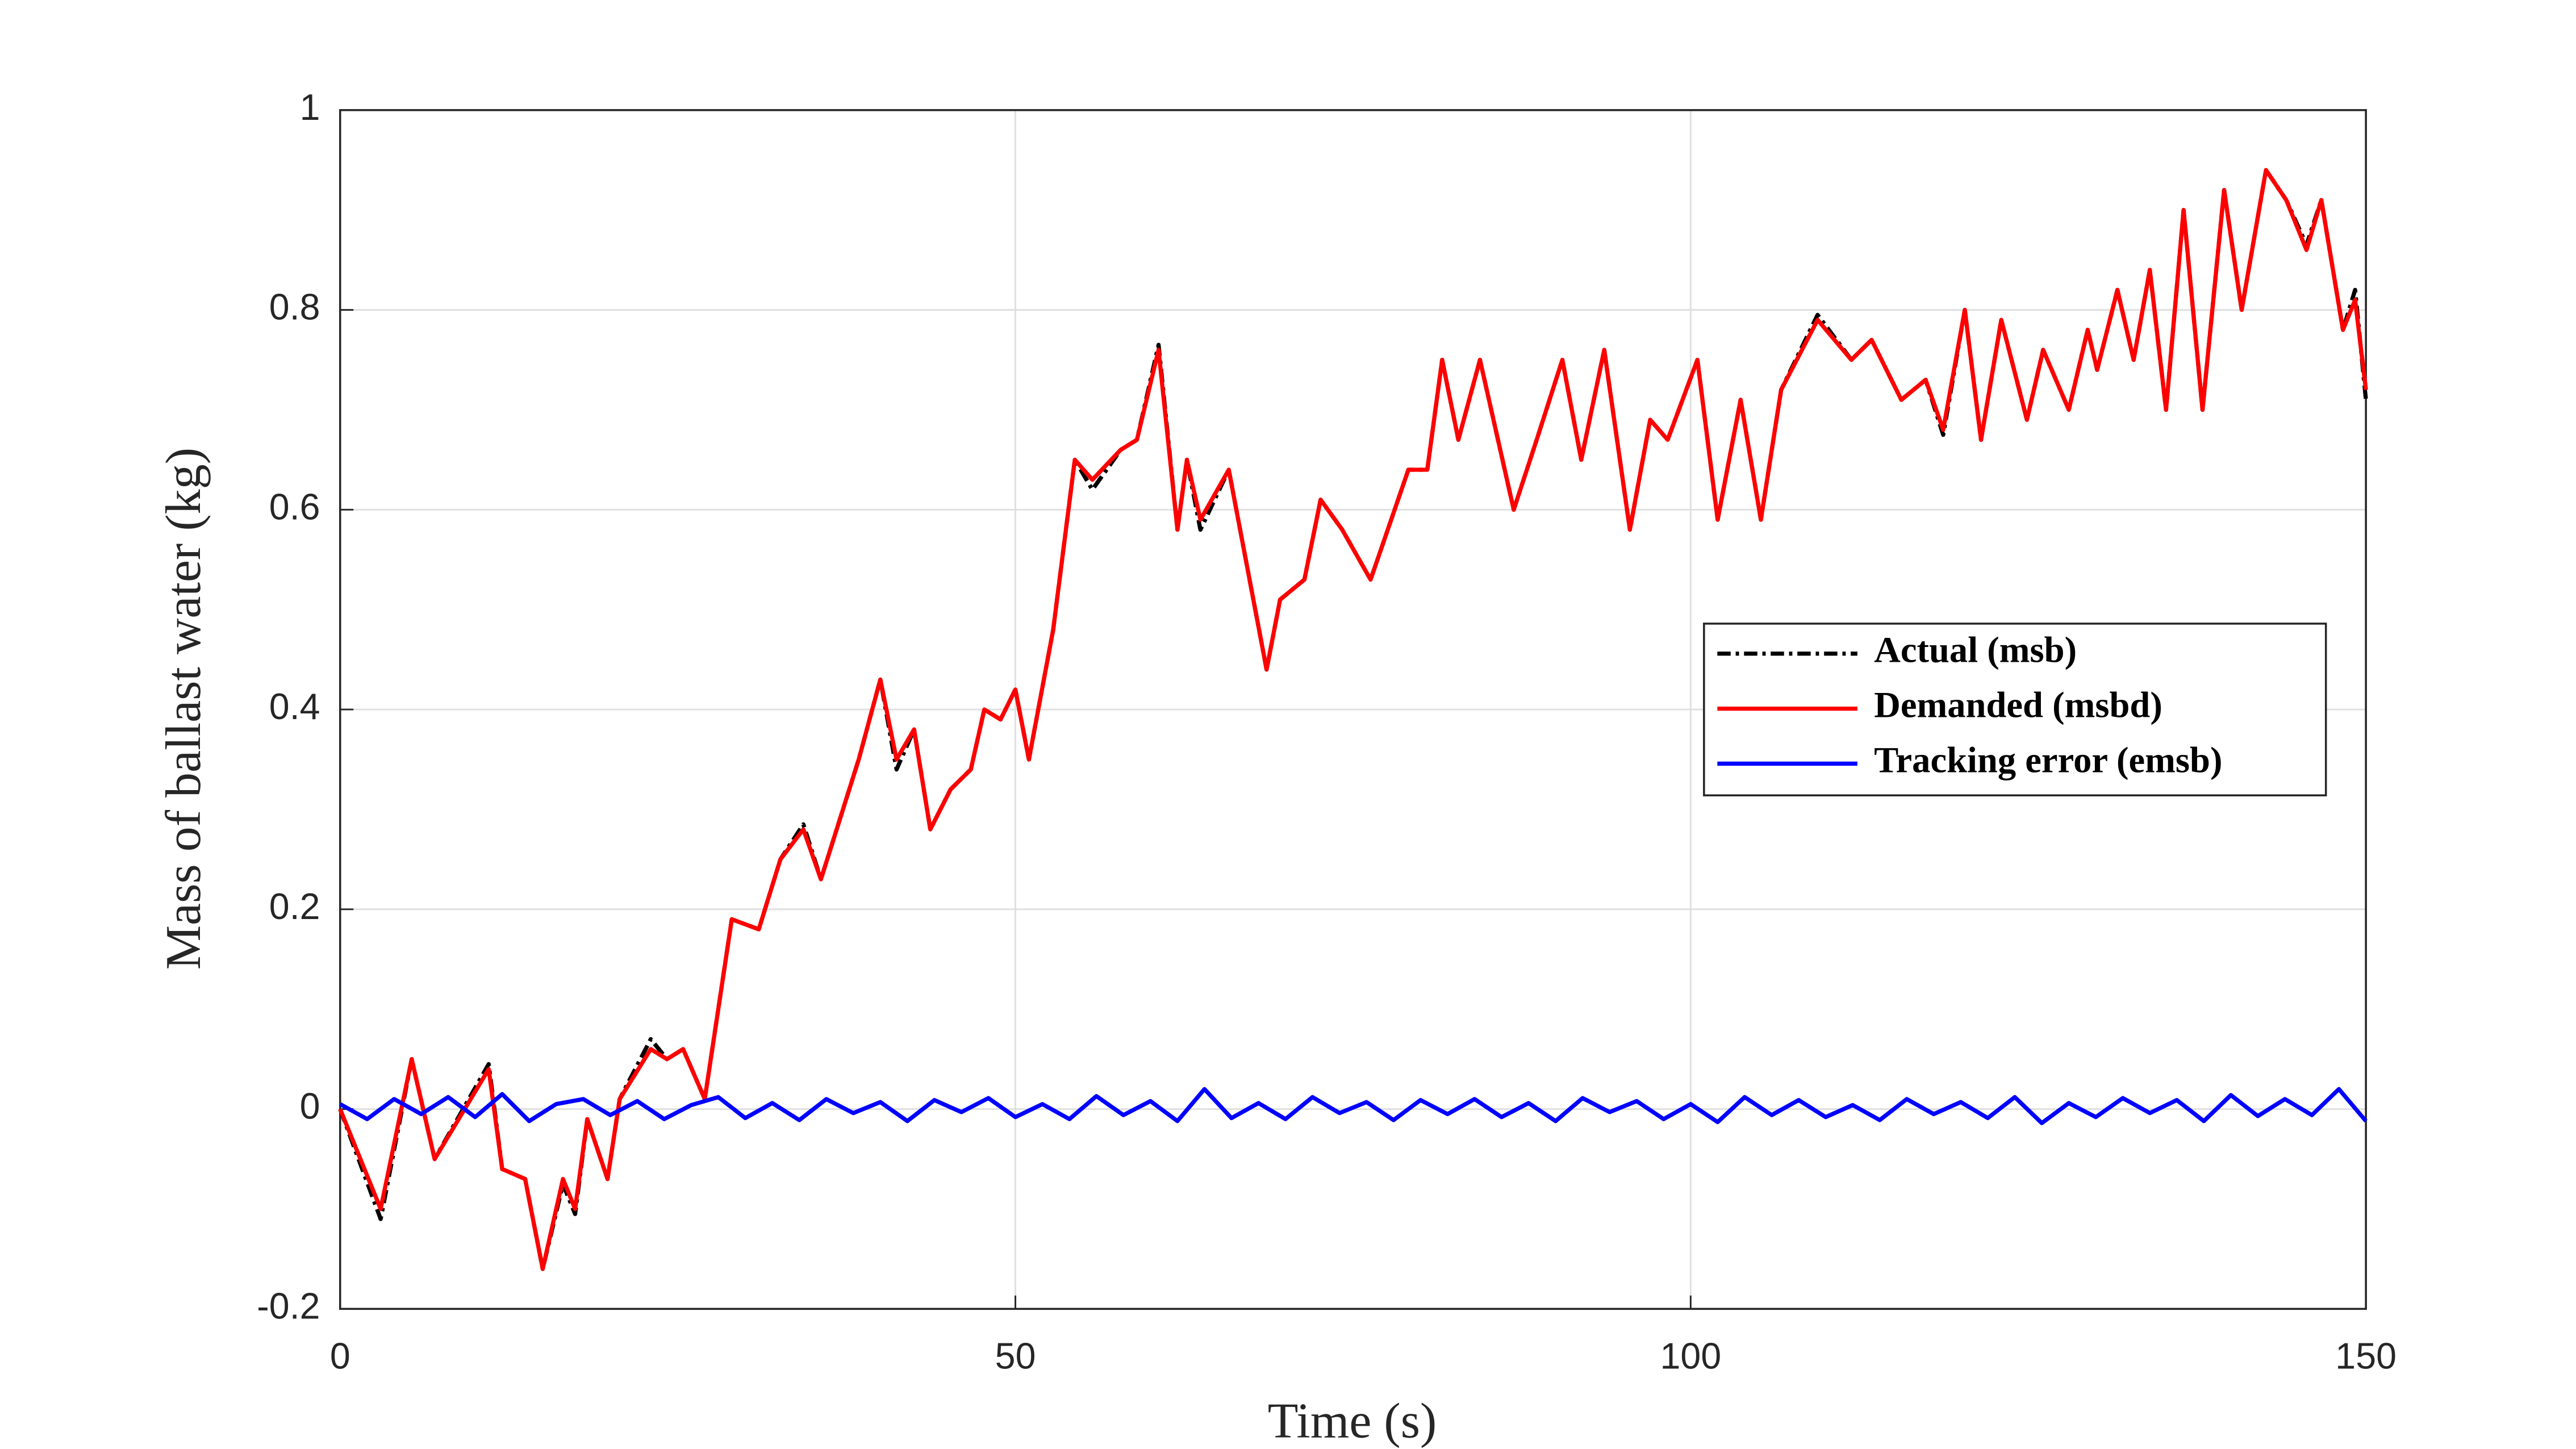  What do you see at coordinates (1975, 650) in the screenshot?
I see `legend-label: Actual (msb)` at bounding box center [1975, 650].